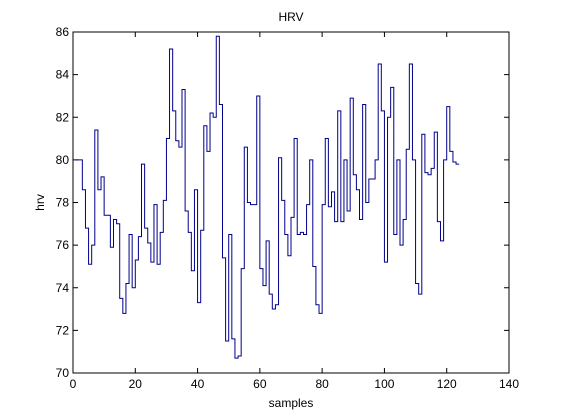  I want to click on y-tick-label: 74, so click(63, 288).